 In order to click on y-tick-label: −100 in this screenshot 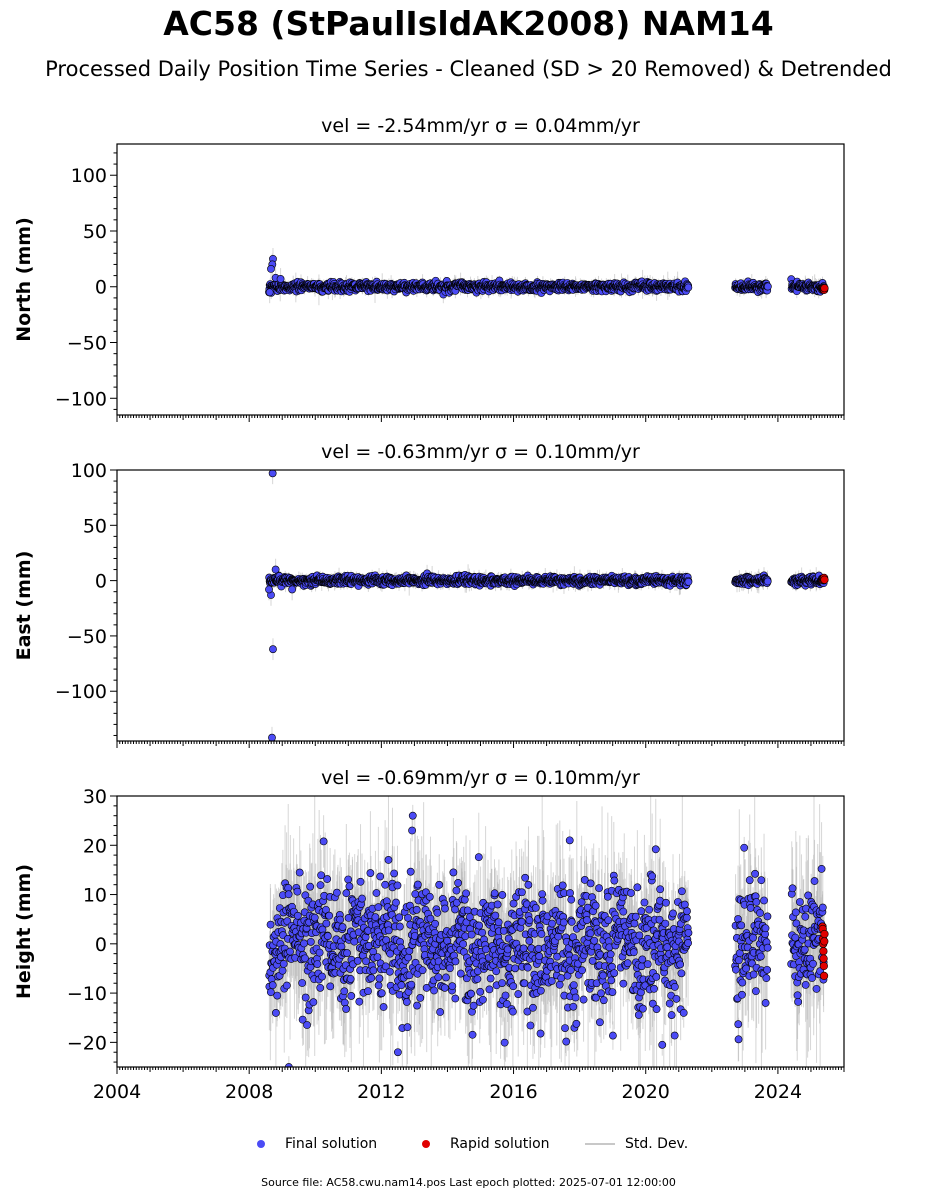, I will do `click(81, 399)`.